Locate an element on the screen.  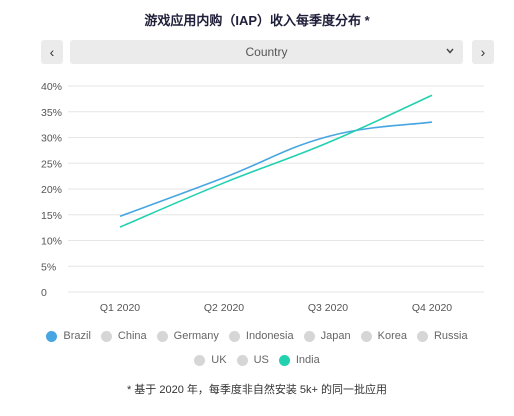
y-tick-label: 20% is located at coordinates (51, 190).